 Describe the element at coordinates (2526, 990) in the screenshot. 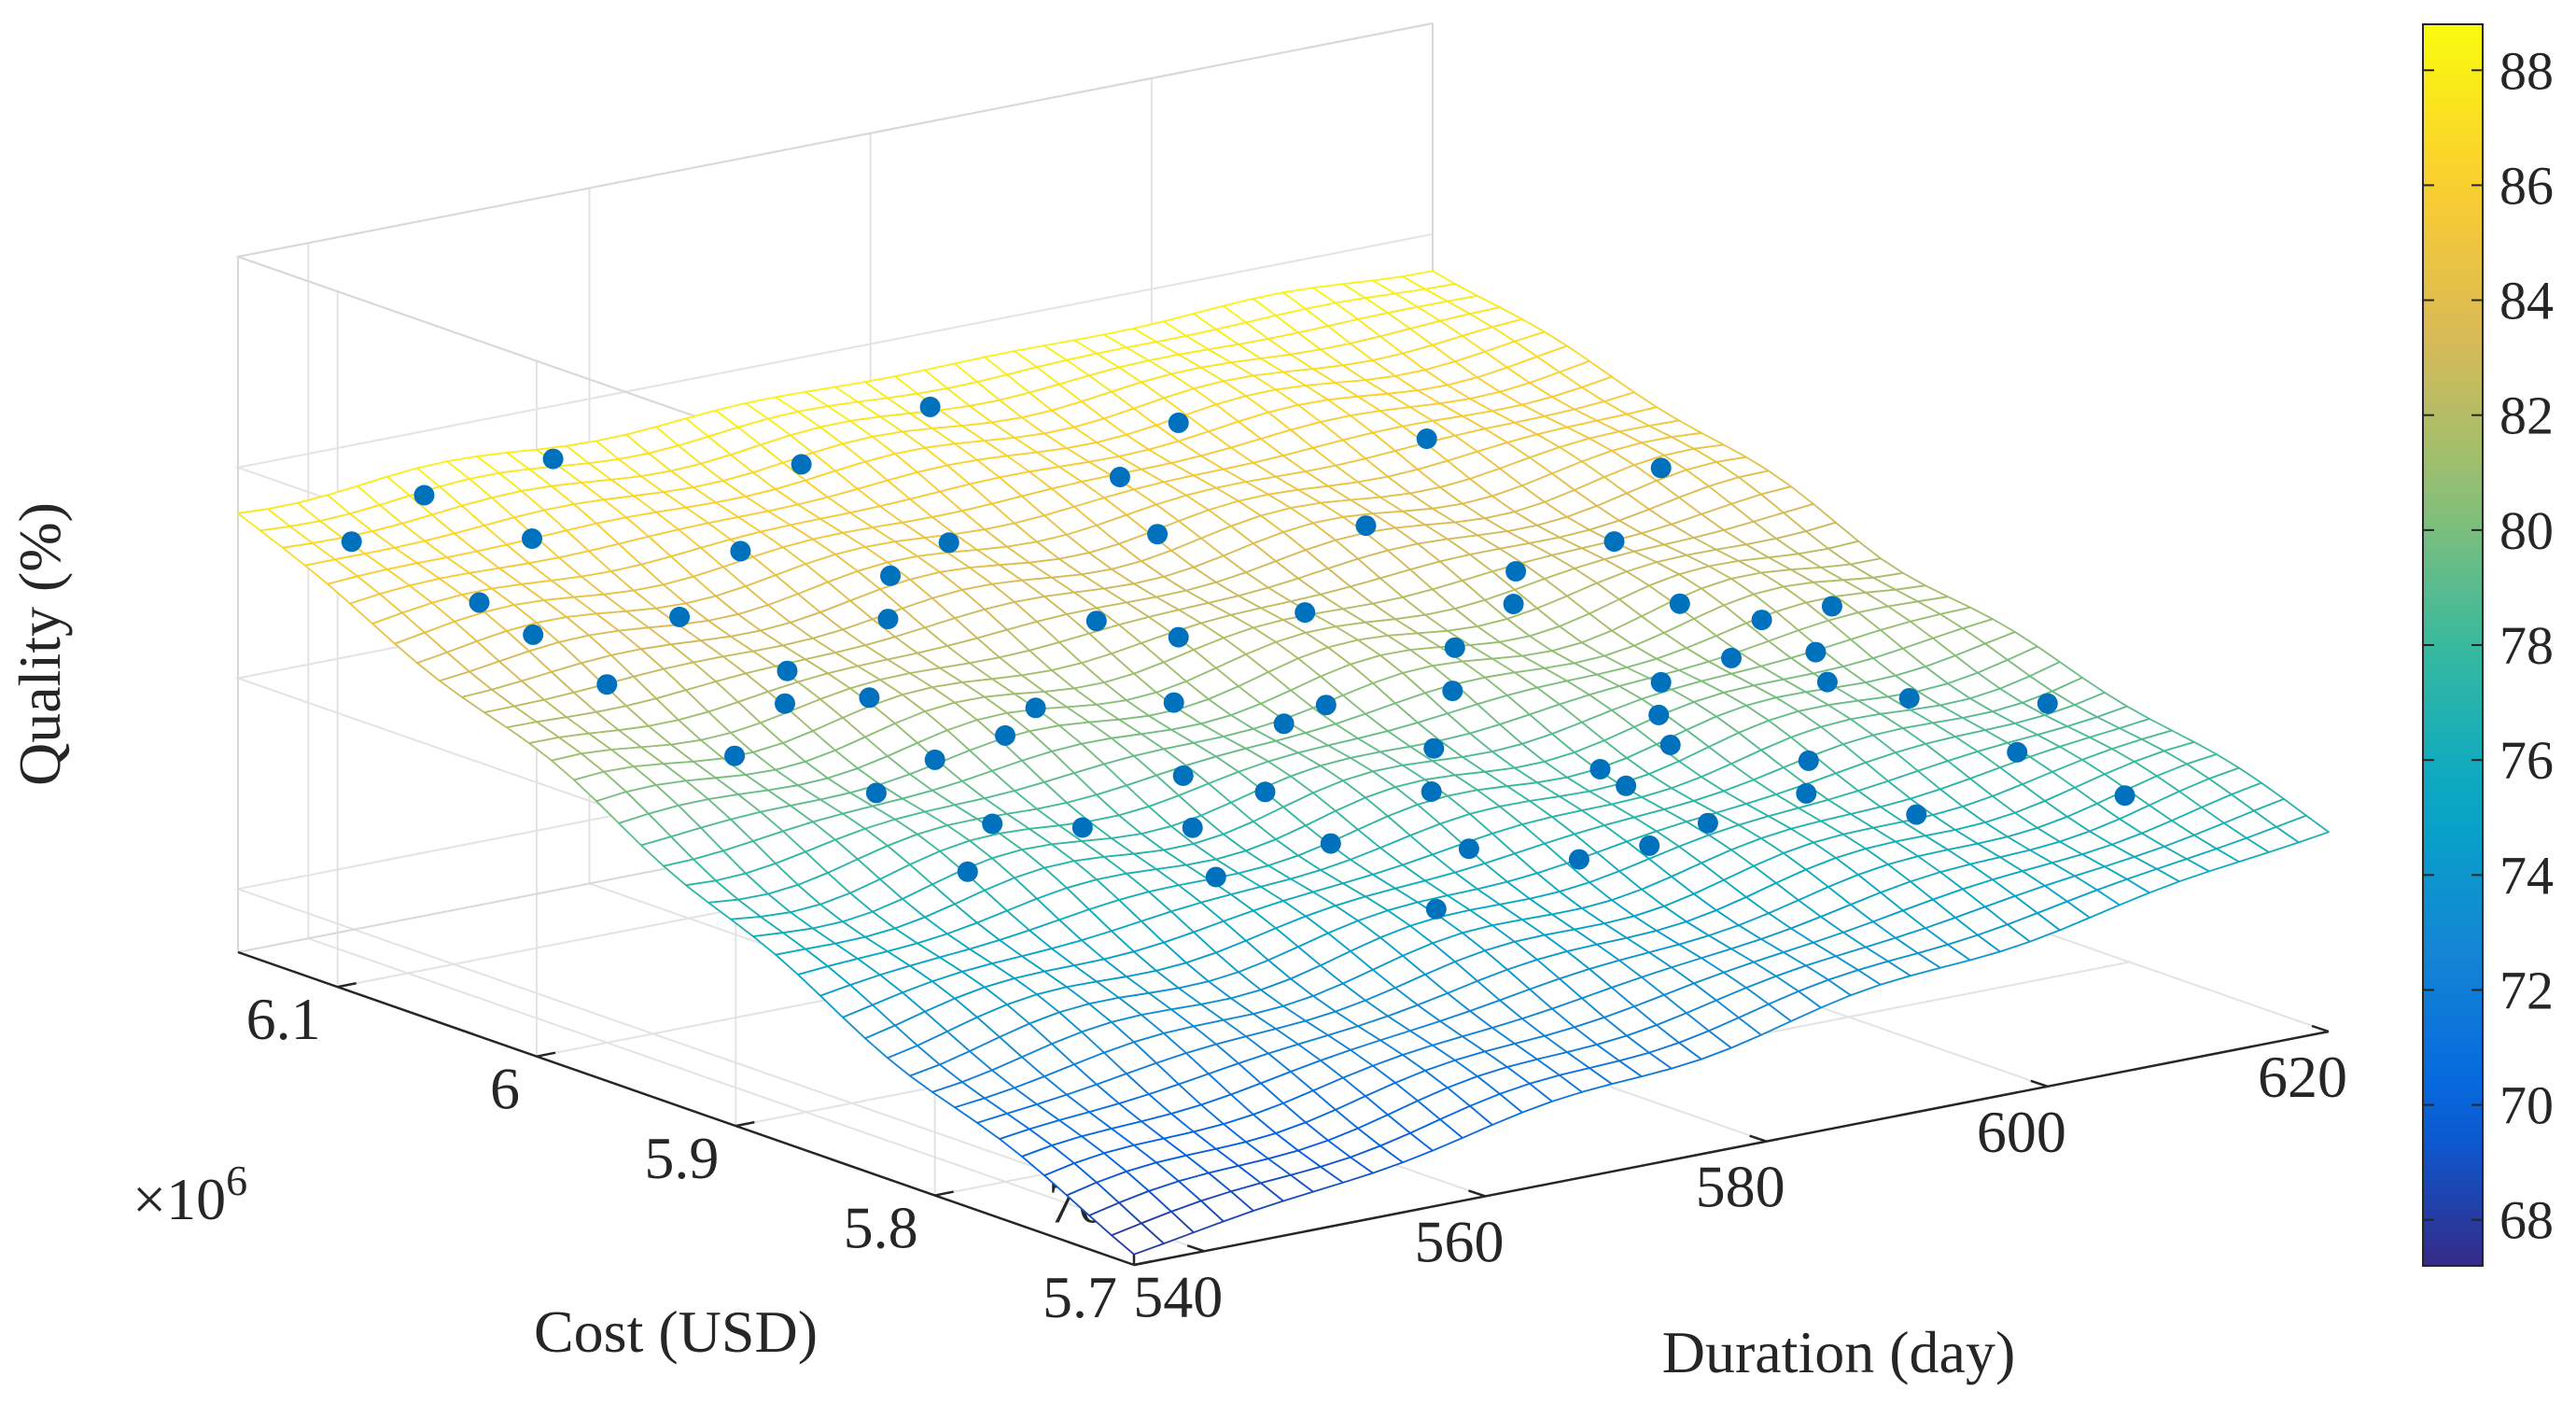

I see `colorbar-tick-label: 72` at that location.